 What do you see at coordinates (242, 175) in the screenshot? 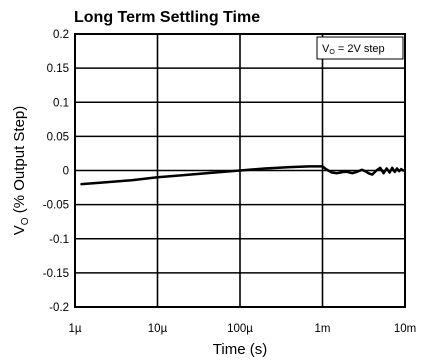
I see `series-line` at bounding box center [242, 175].